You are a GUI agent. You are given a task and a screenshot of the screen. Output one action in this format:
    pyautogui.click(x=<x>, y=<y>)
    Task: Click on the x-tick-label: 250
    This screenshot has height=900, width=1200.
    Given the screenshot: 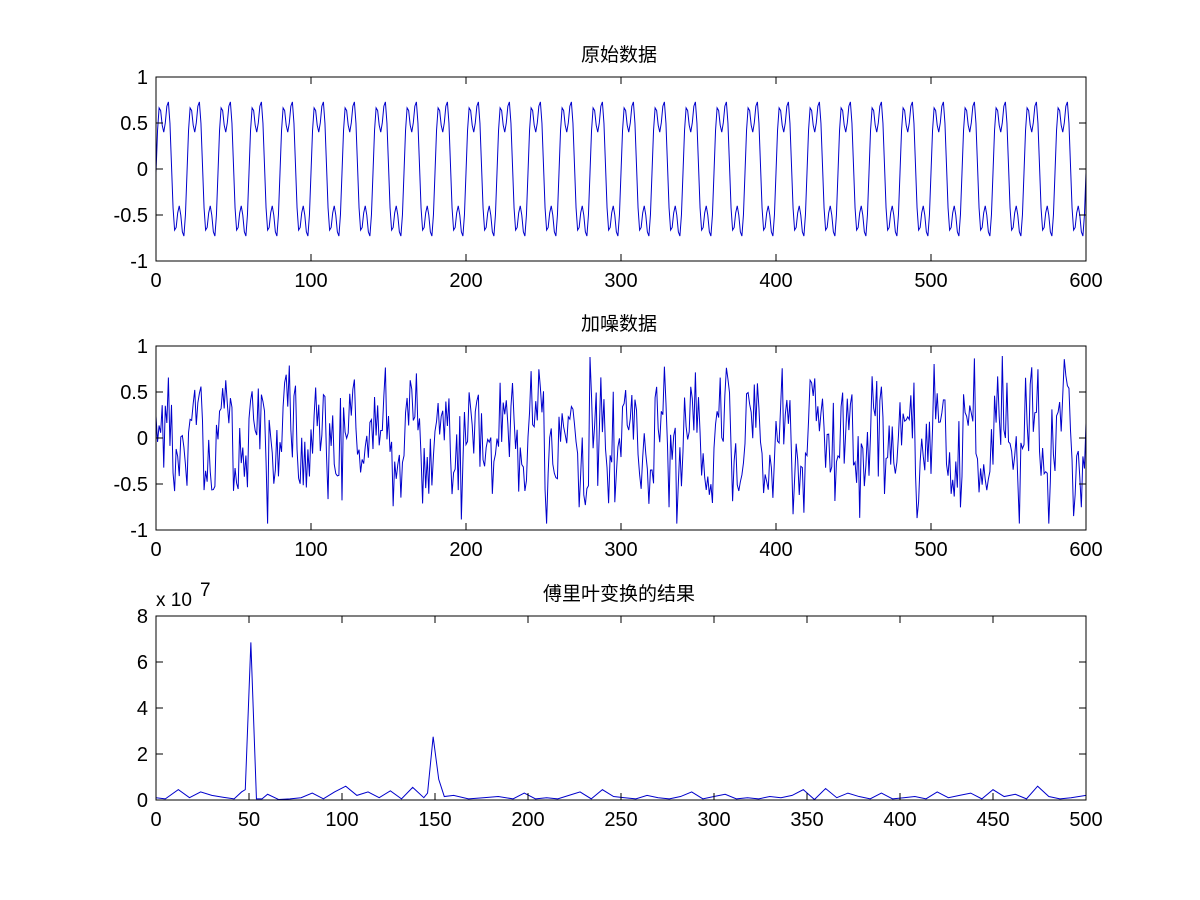 What is the action you would take?
    pyautogui.click(x=620, y=820)
    